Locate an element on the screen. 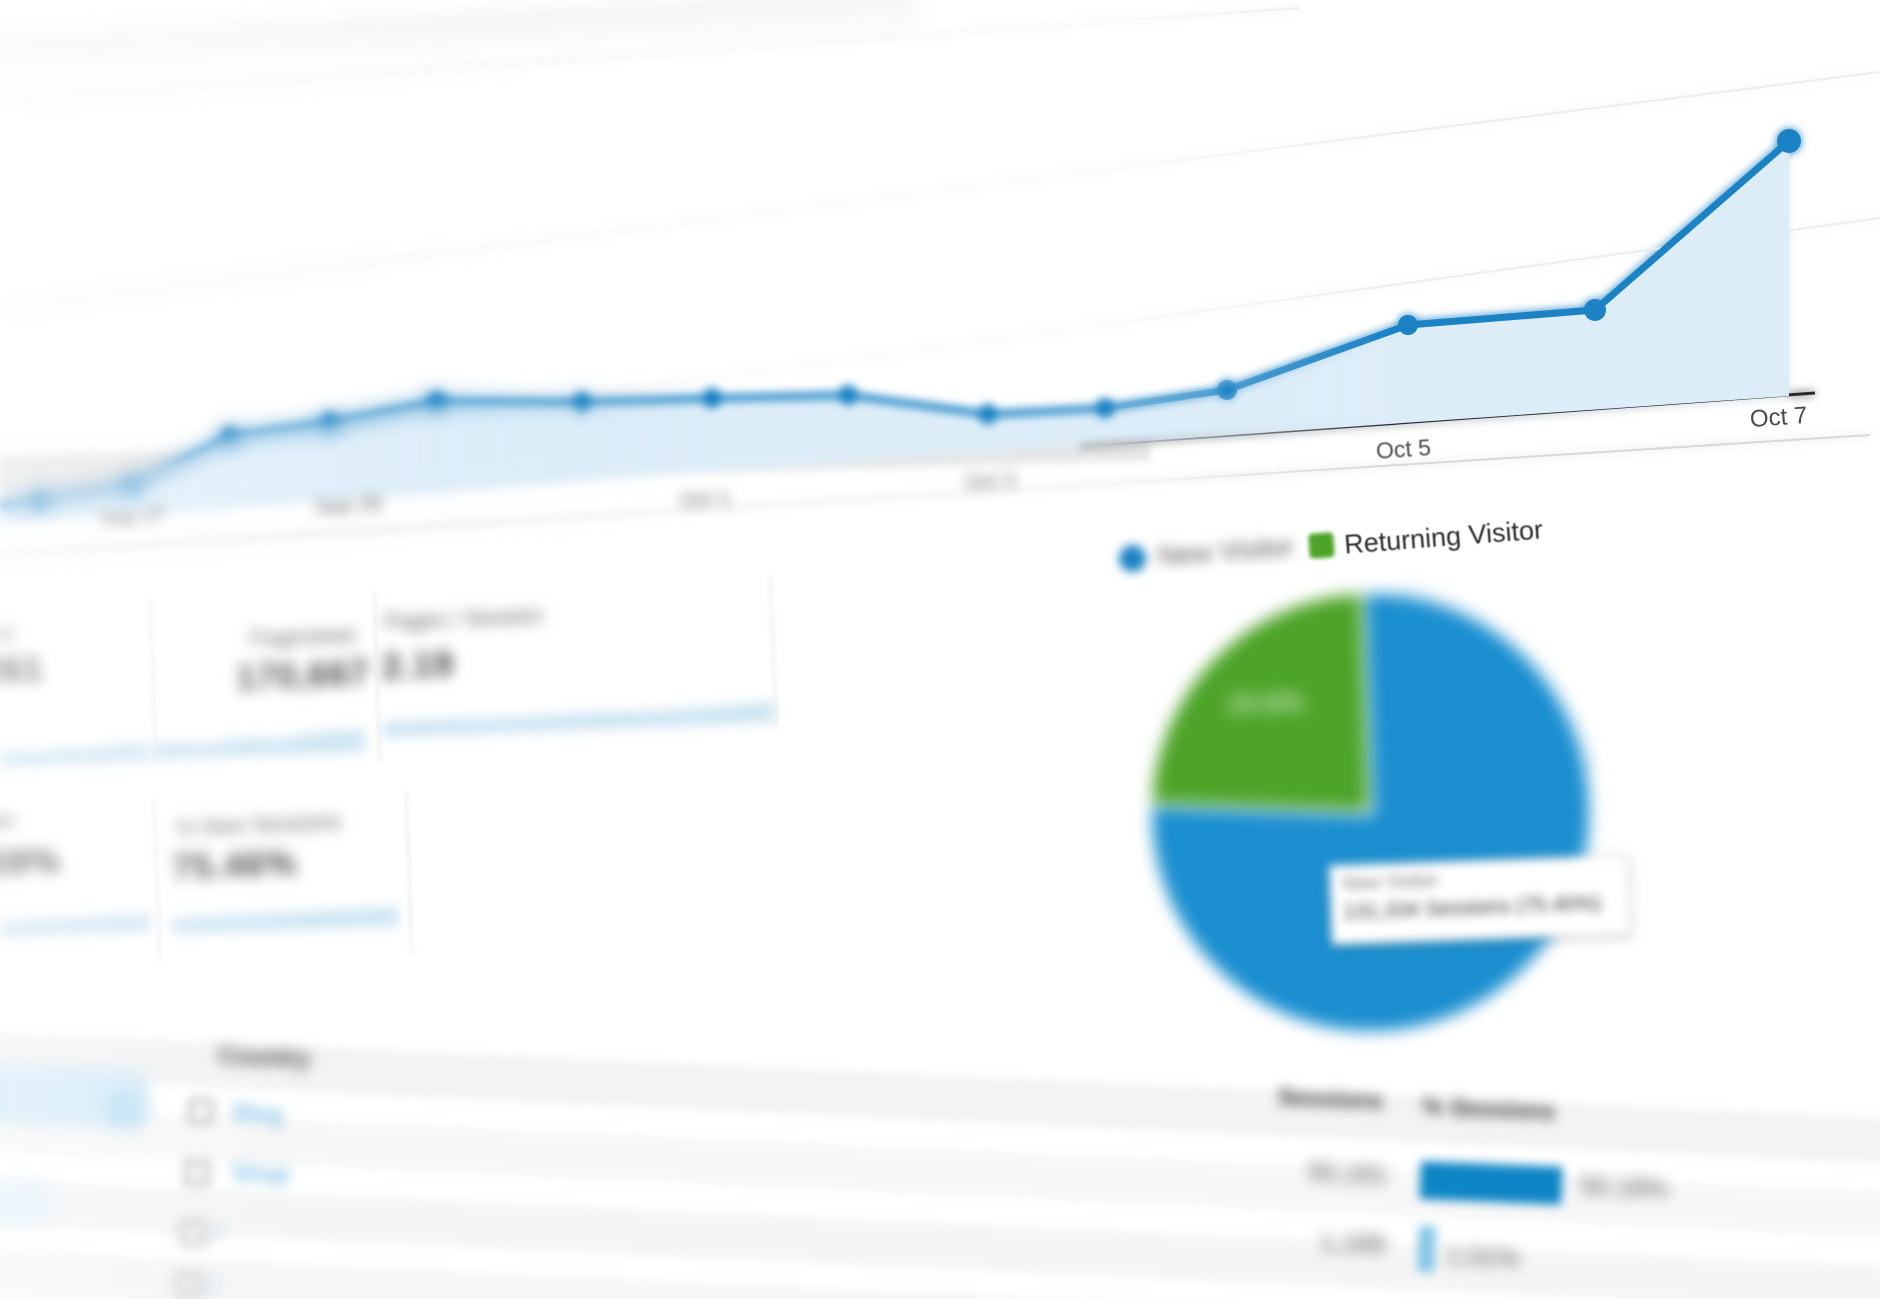  x-tick-sep27: Sep 27 is located at coordinates (133, 516).